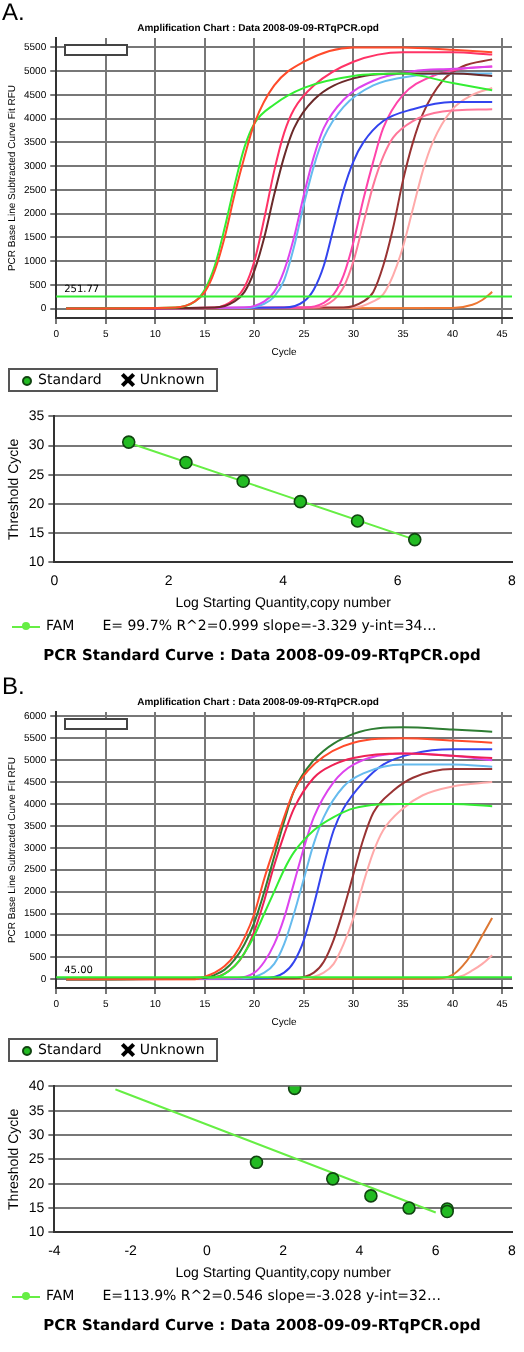 This screenshot has height=1352, width=524. I want to click on text: B., so click(13, 686).